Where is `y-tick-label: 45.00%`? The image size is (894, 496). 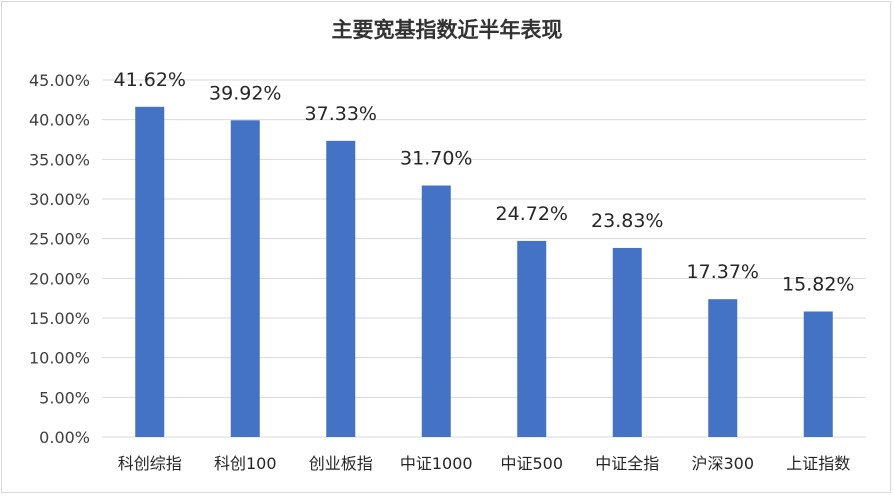 y-tick-label: 45.00% is located at coordinates (59, 80).